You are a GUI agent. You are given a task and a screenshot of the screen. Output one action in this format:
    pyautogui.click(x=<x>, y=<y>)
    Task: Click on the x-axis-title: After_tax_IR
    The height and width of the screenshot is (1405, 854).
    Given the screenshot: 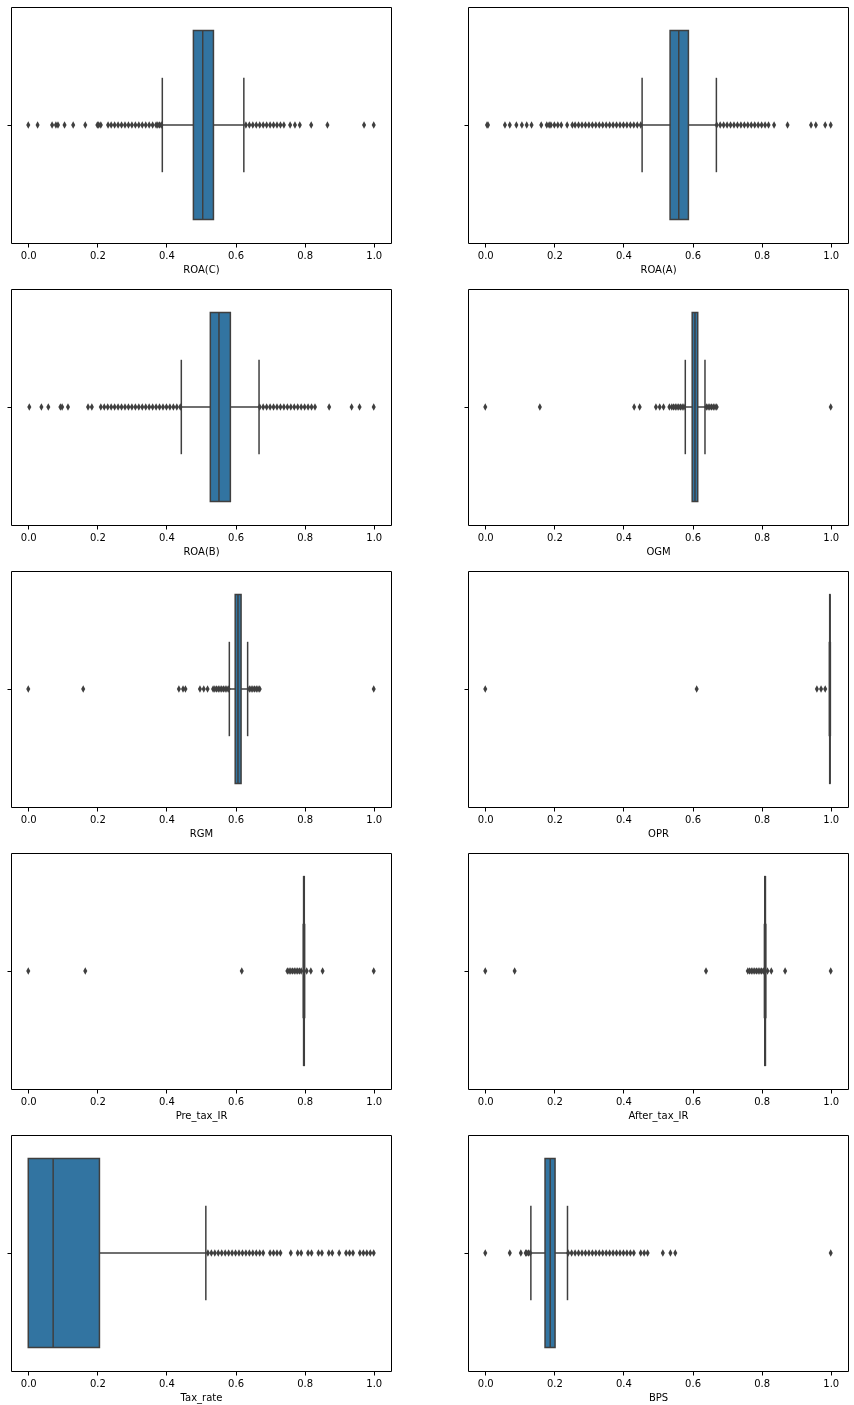 What is the action you would take?
    pyautogui.click(x=658, y=1115)
    